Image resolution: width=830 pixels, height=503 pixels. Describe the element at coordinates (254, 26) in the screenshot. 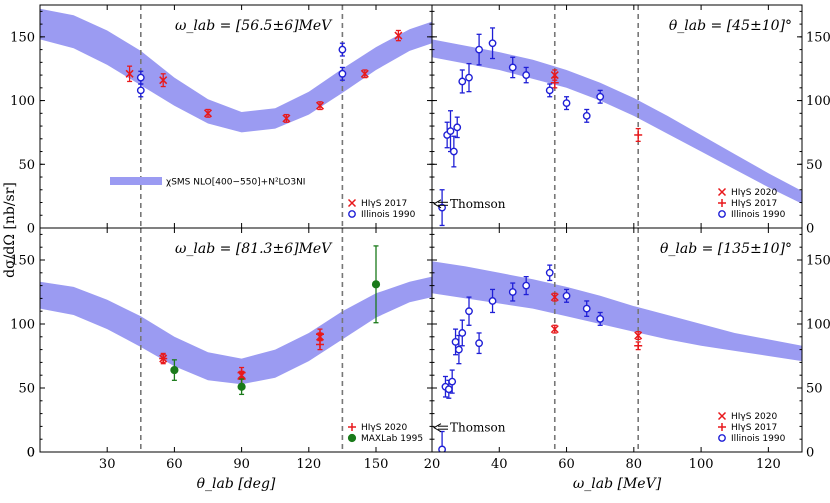

I see `panel-annotation: ω_lab = [56.5±6]MeV` at that location.